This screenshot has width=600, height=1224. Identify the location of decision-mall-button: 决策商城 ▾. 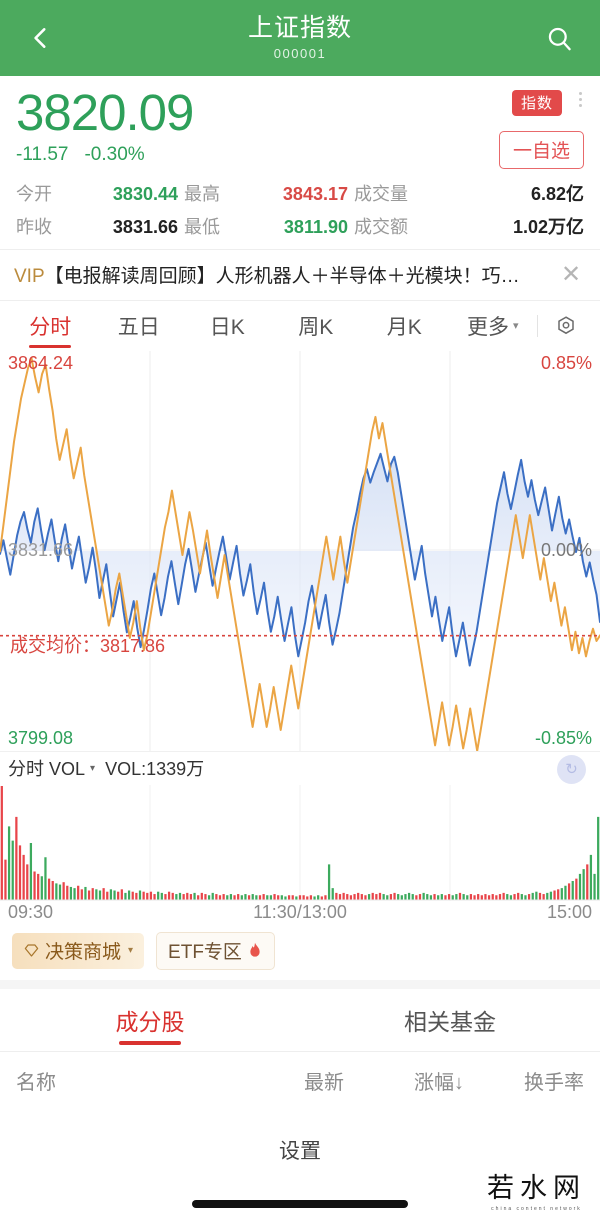
(78, 950).